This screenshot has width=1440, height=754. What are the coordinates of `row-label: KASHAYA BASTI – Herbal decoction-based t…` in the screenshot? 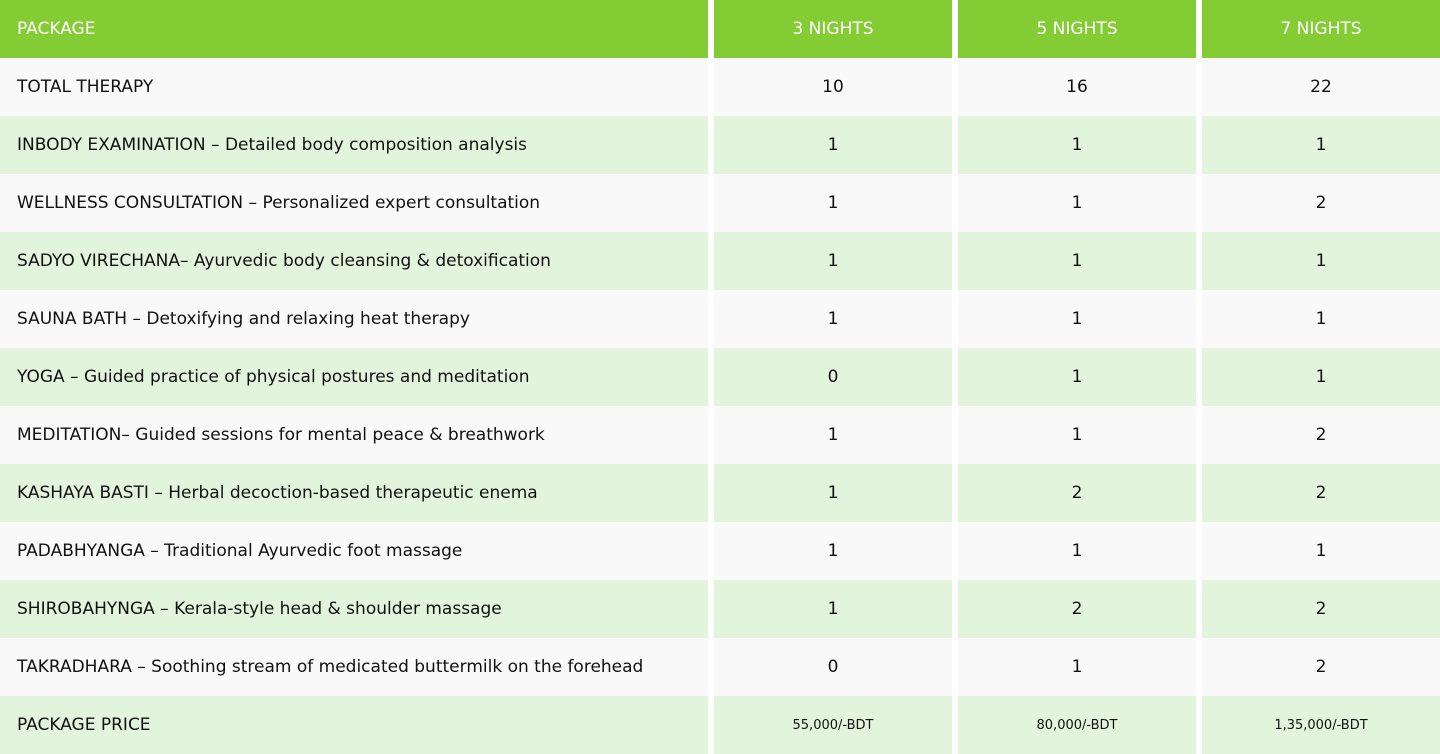 It's located at (354, 493).